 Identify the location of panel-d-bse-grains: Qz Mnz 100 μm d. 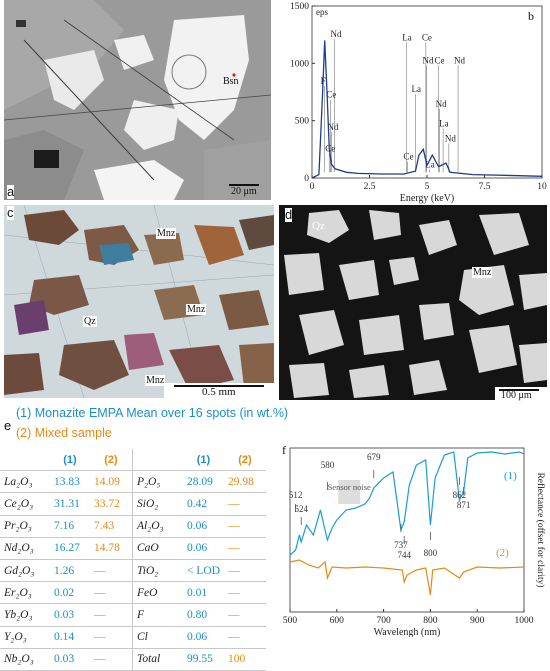
(413, 303).